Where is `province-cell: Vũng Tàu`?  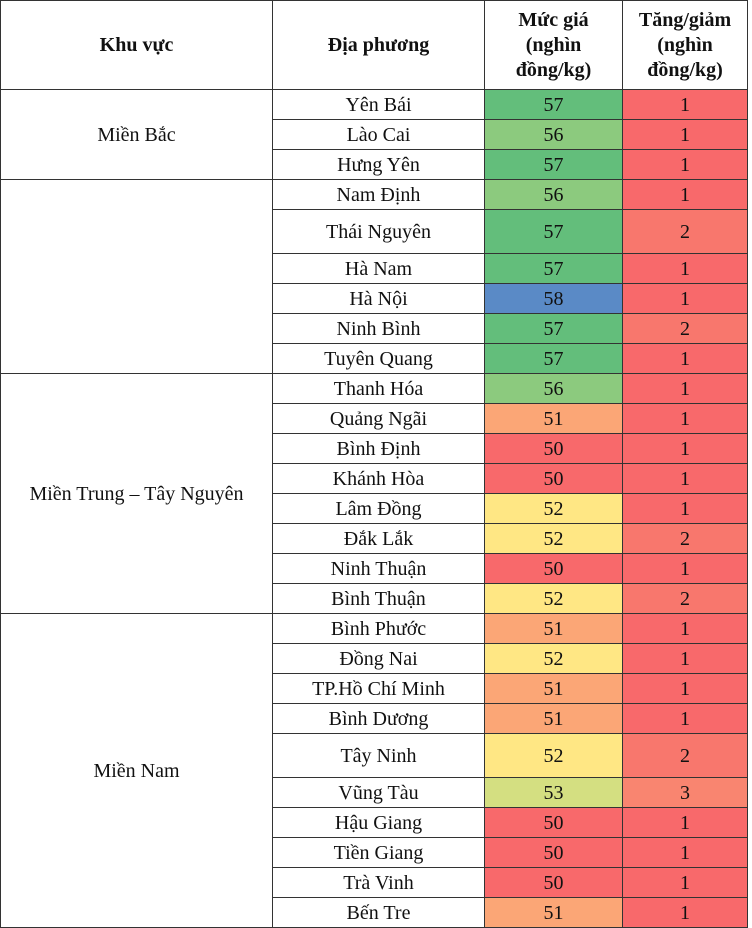
province-cell: Vũng Tàu is located at coordinates (378, 792).